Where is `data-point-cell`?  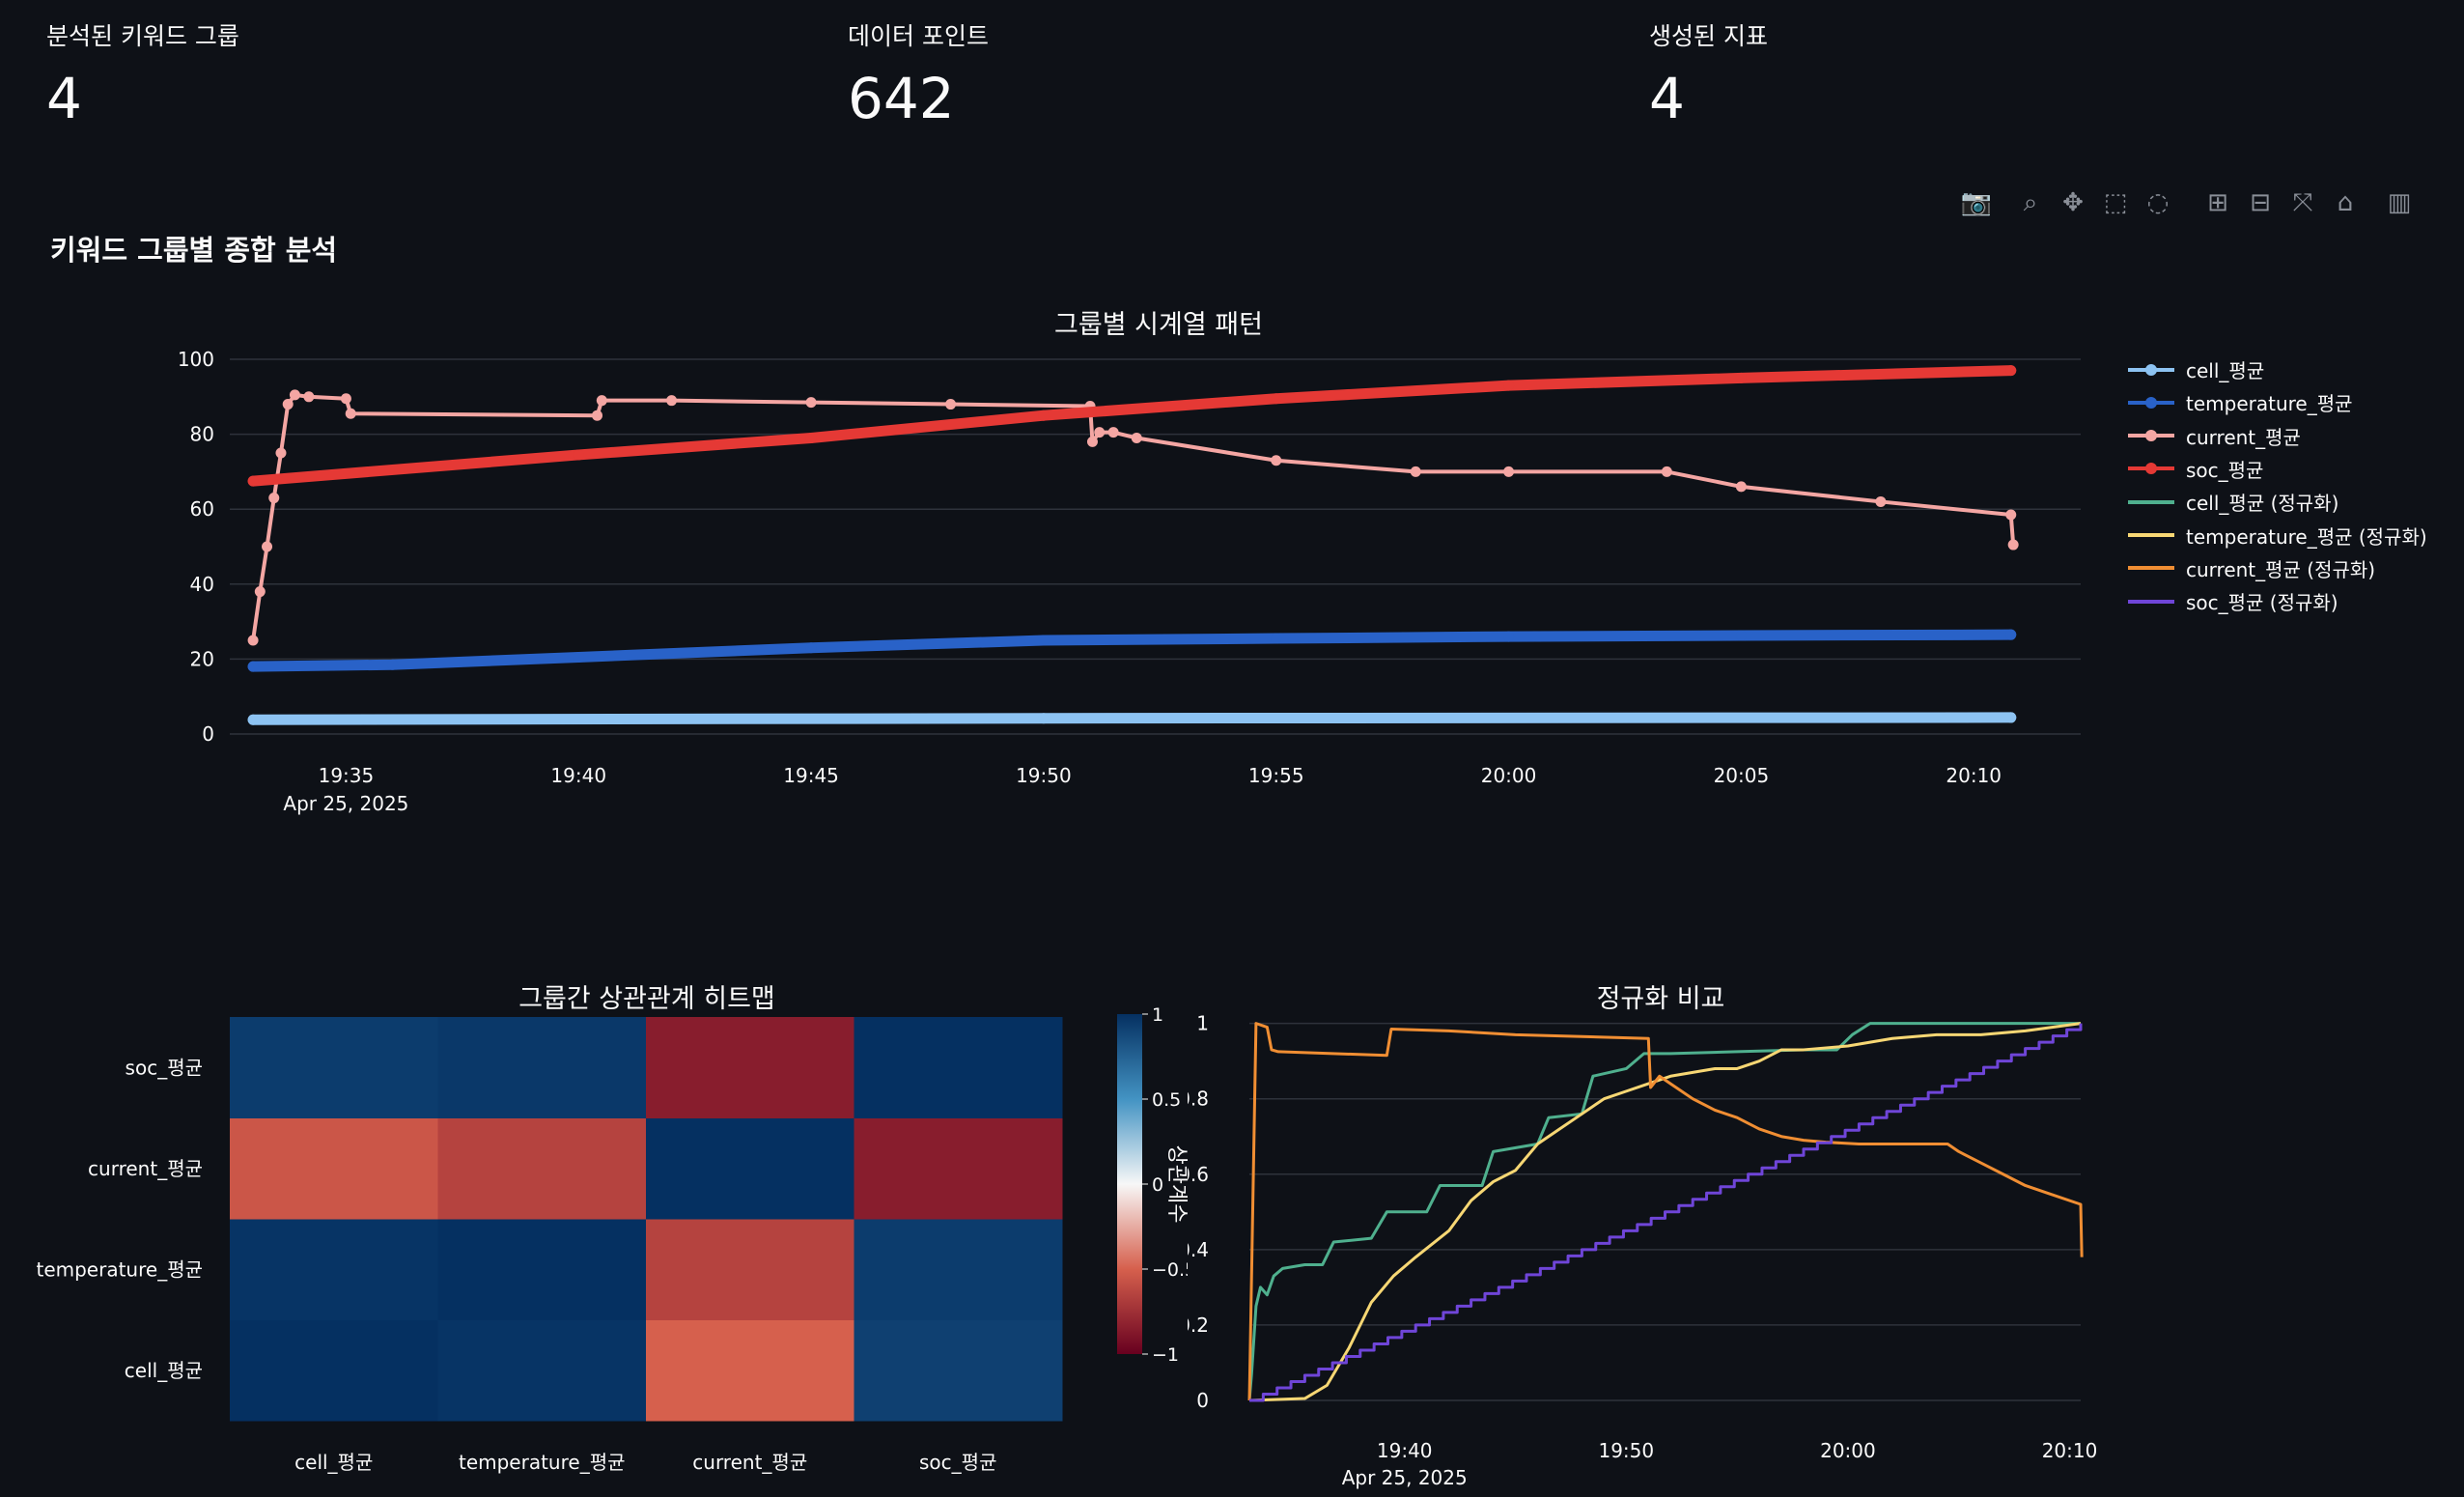 data-point-cell is located at coordinates (253, 719).